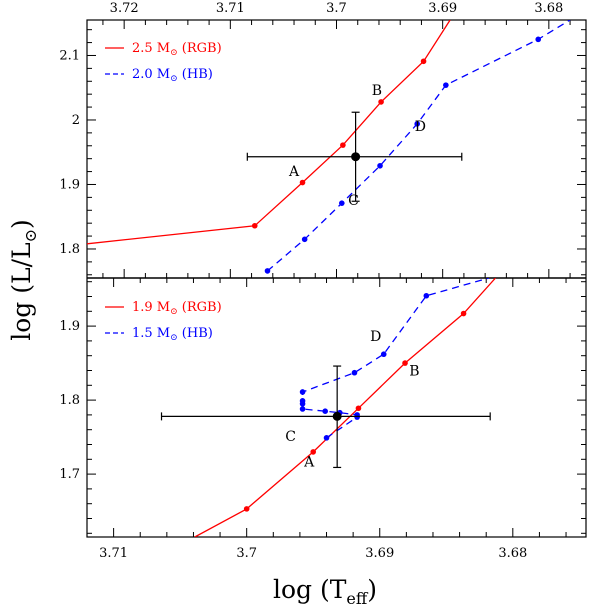 The image size is (600, 608). What do you see at coordinates (230, 8) in the screenshot?
I see `top-x-tick-label: 3.71` at bounding box center [230, 8].